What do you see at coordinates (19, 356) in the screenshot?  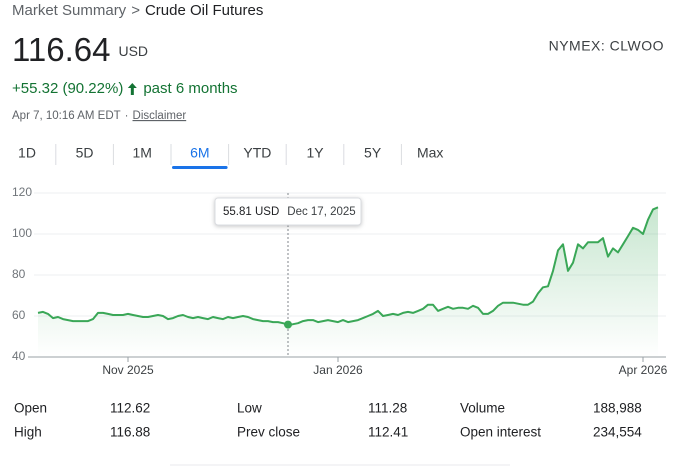 I see `y-tick-label: 40` at bounding box center [19, 356].